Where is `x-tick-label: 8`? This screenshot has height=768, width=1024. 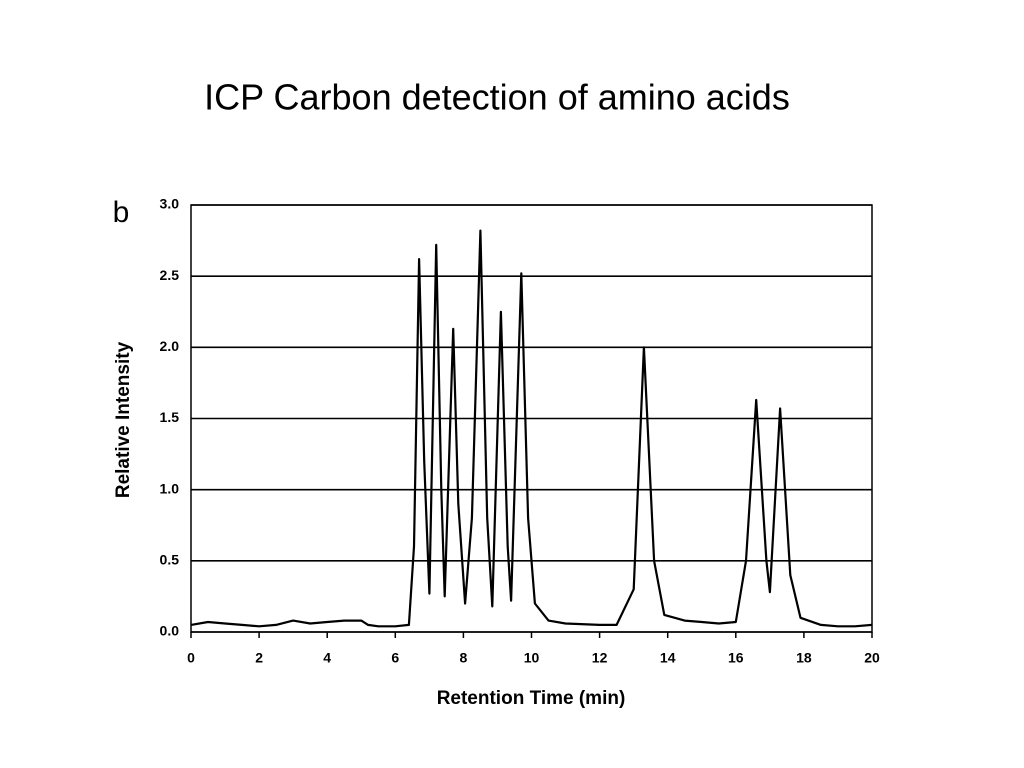 x-tick-label: 8 is located at coordinates (464, 658).